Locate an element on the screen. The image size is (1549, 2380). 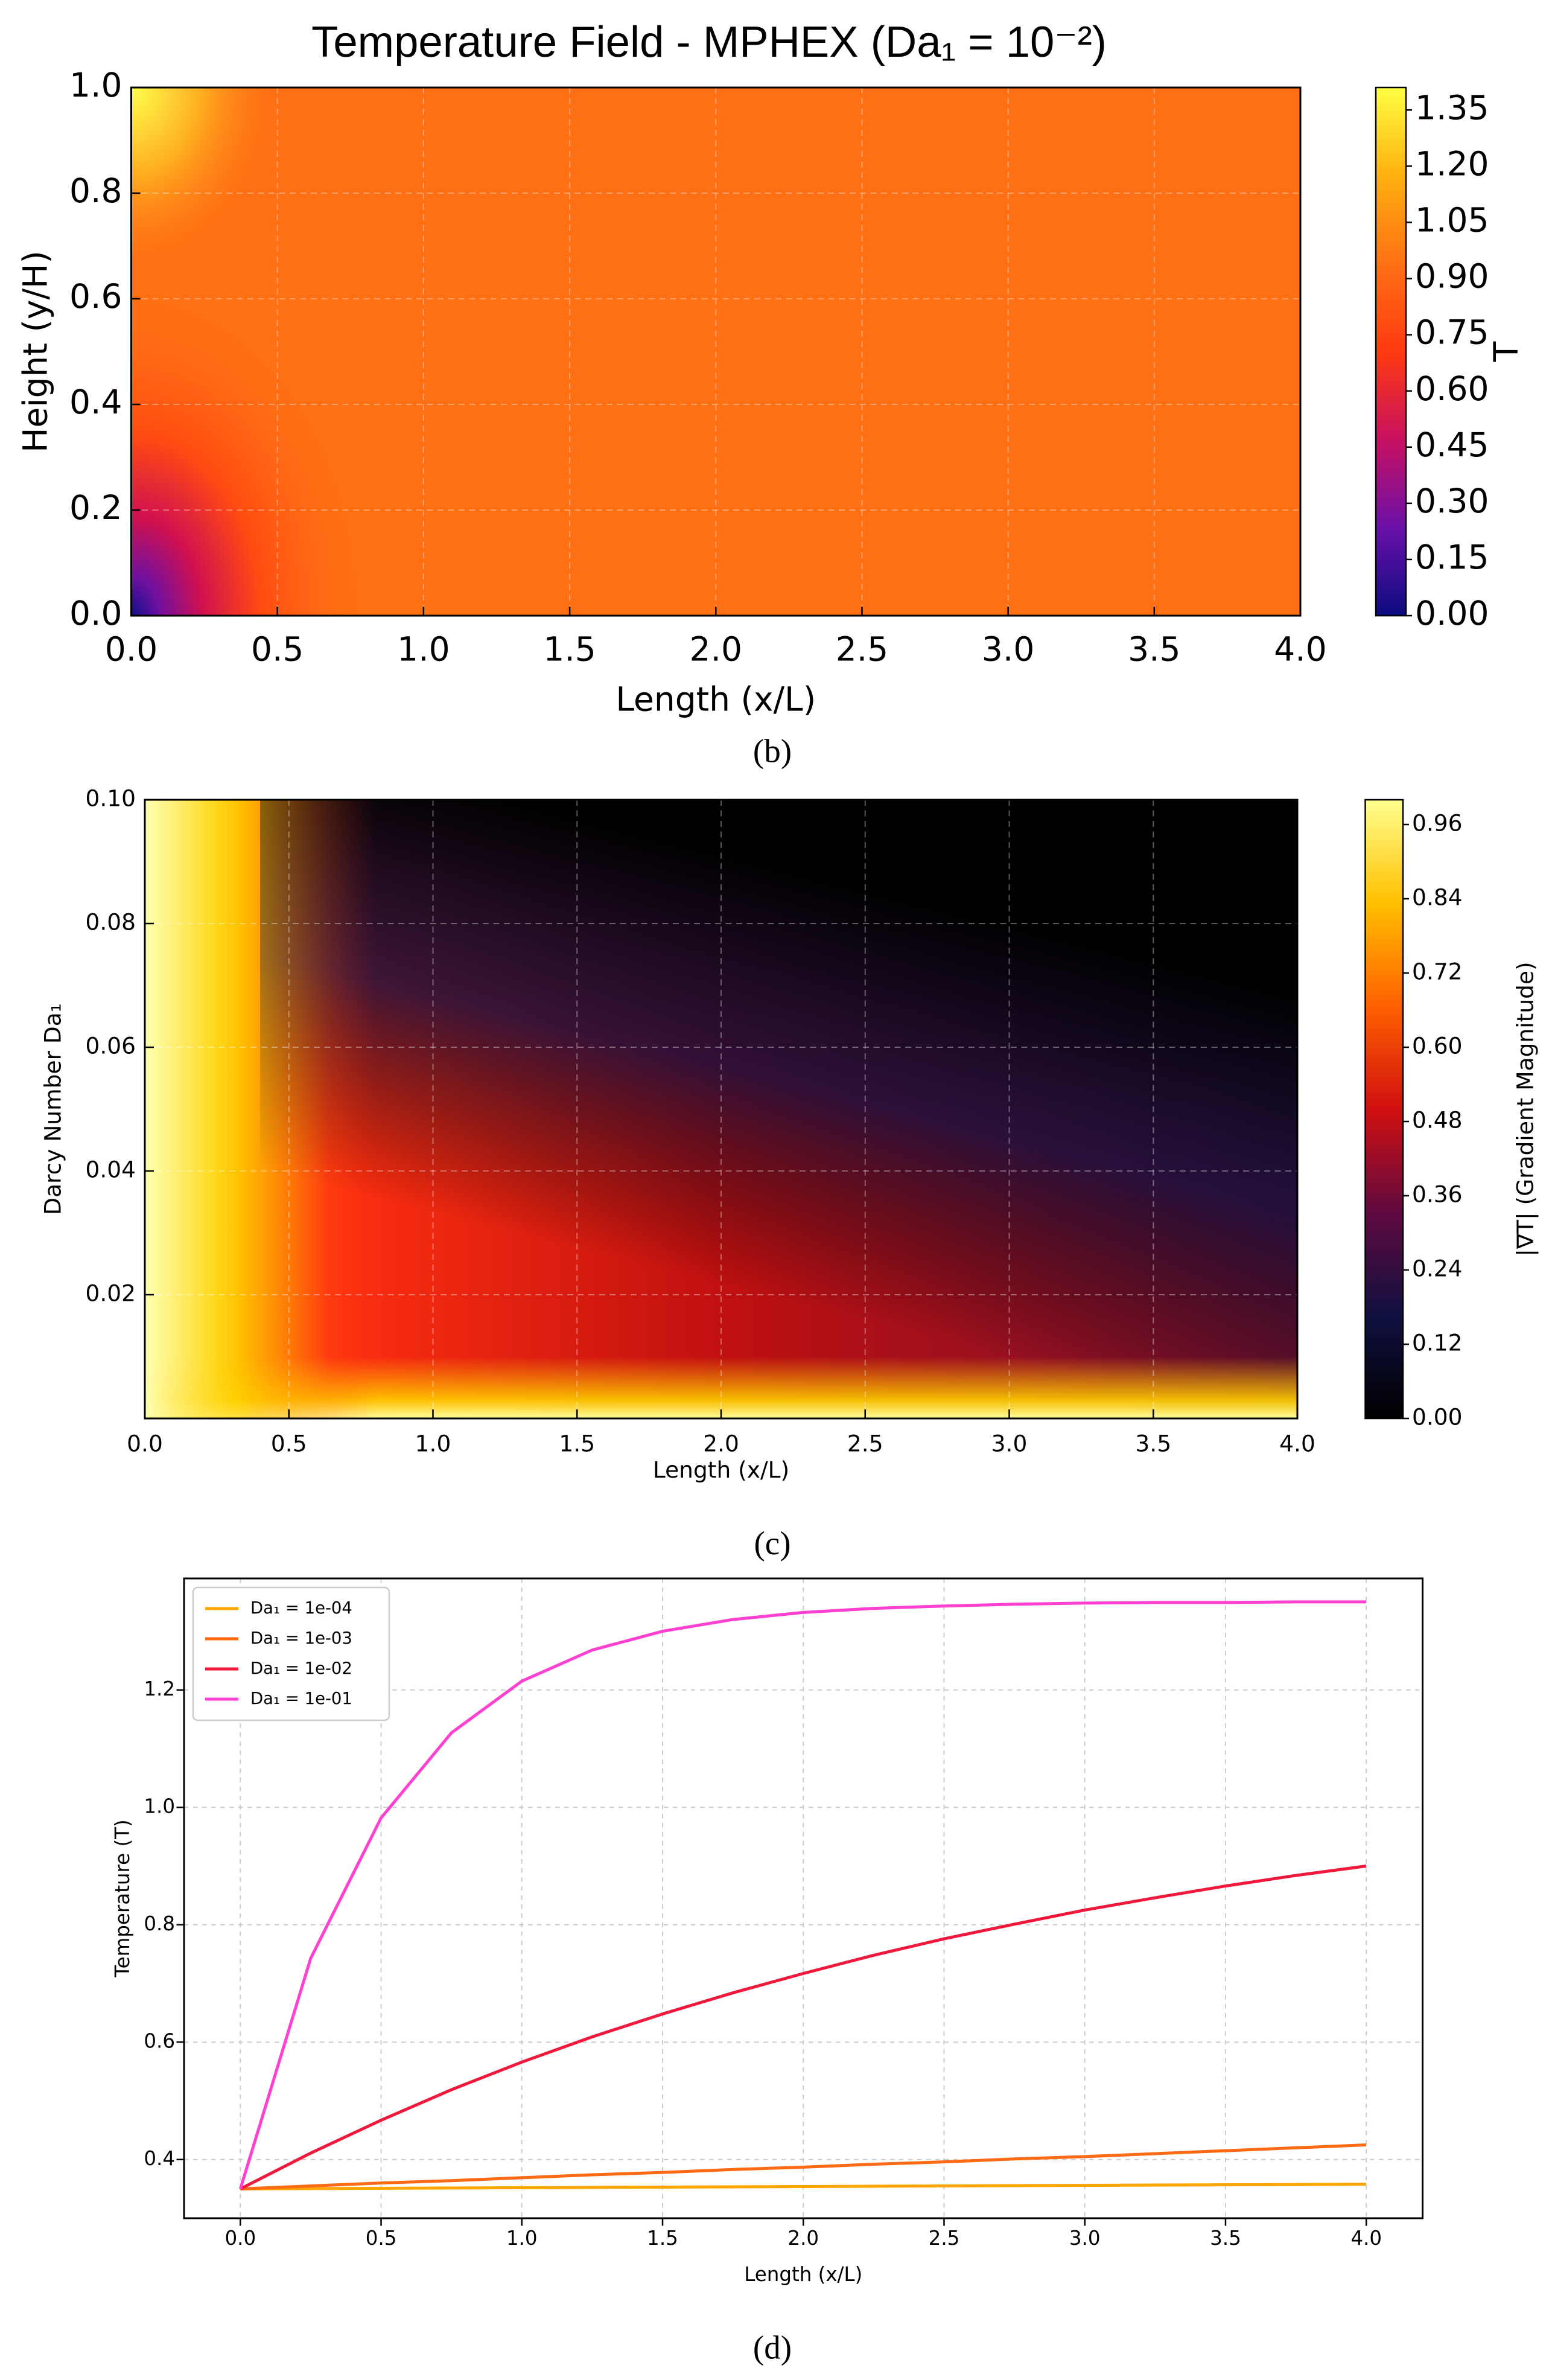
colorbar-tick-label: 0.75 is located at coordinates (1452, 332).